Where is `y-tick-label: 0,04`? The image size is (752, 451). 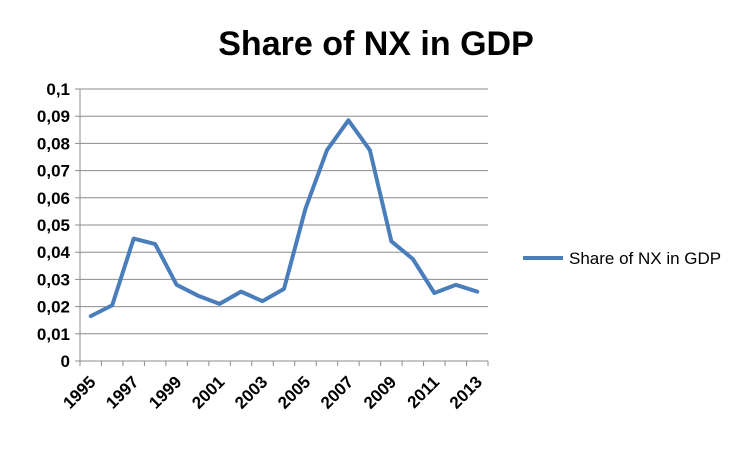 y-tick-label: 0,04 is located at coordinates (54, 252).